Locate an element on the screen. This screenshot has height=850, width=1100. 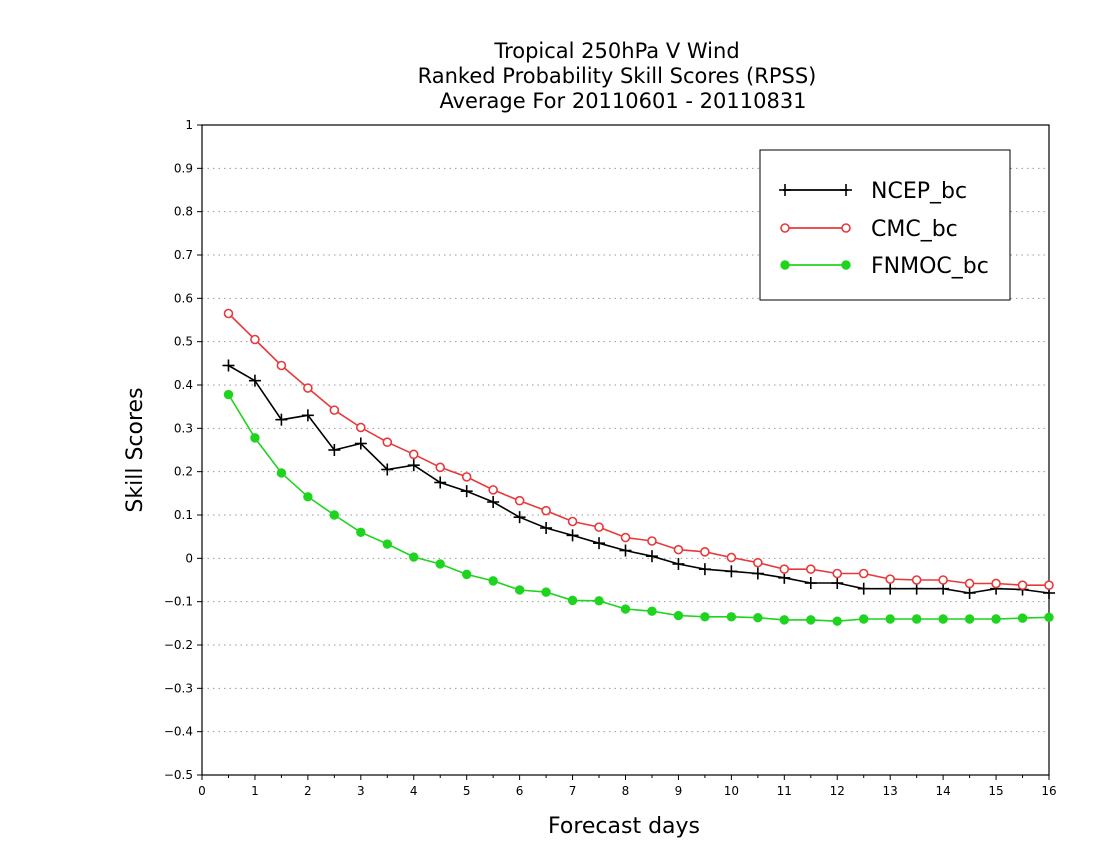
legend-label: CMC_bc is located at coordinates (914, 229).